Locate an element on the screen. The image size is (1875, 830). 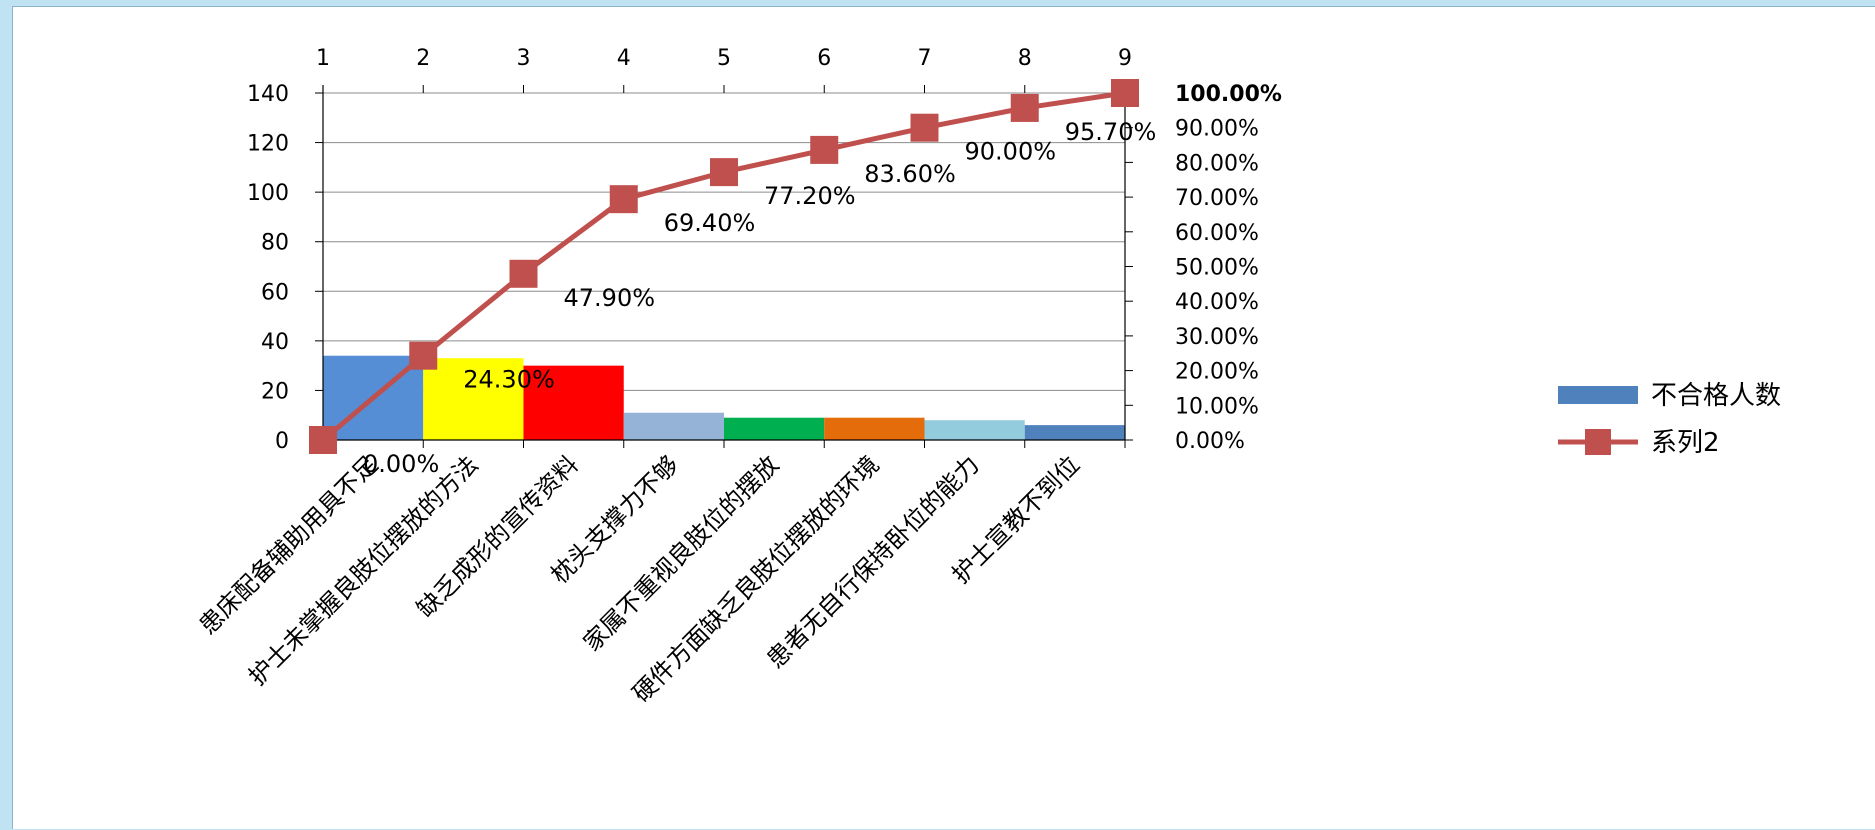
top-tick-label: 9 is located at coordinates (1125, 58).